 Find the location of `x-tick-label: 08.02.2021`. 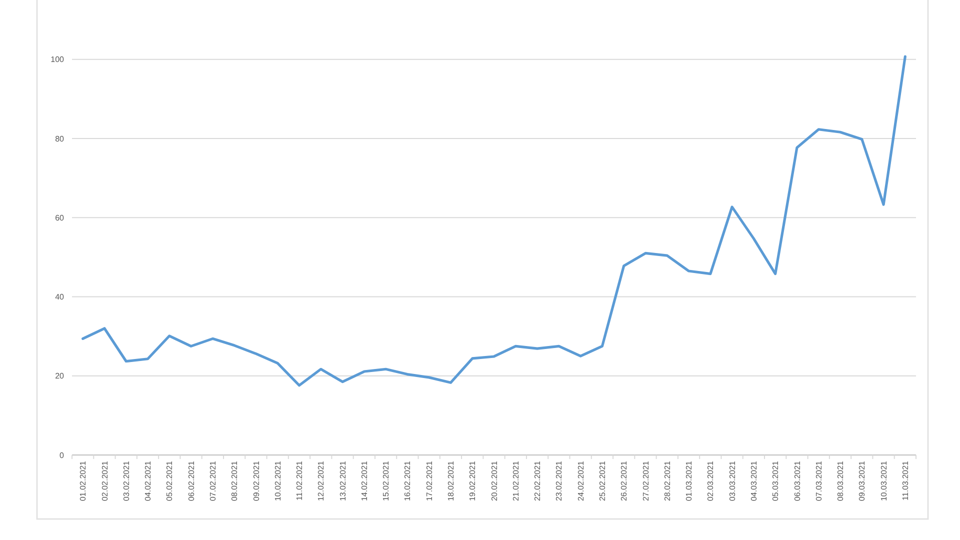

x-tick-label: 08.02.2021 is located at coordinates (235, 481).